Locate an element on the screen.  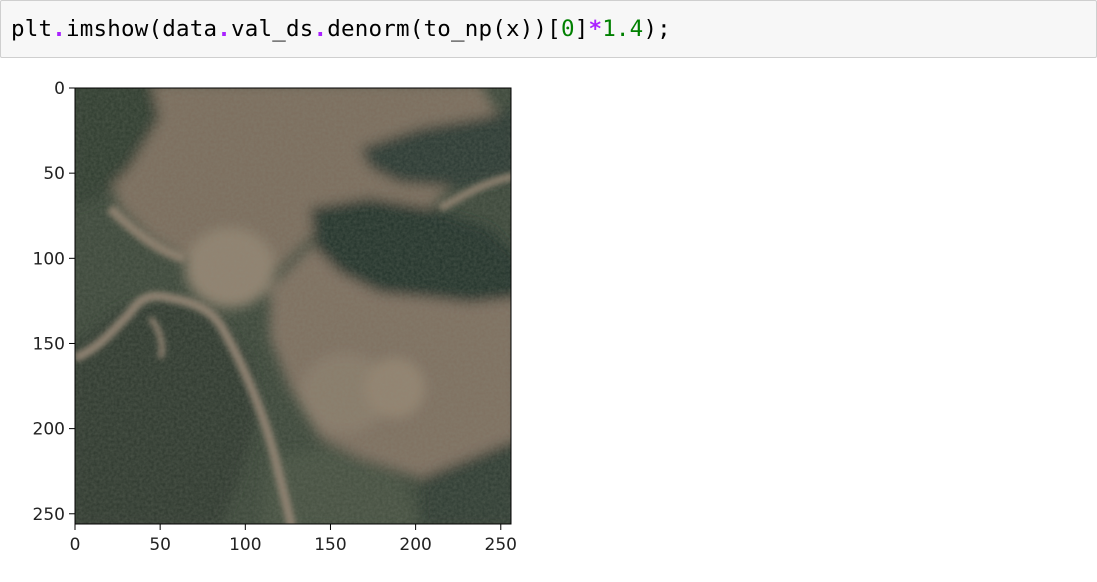
code-token: ); is located at coordinates (657, 29).